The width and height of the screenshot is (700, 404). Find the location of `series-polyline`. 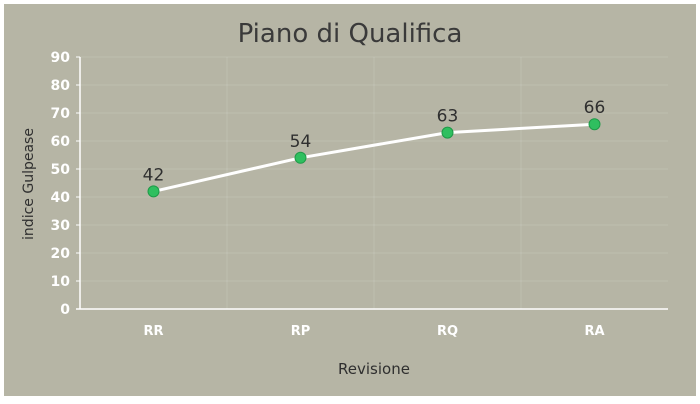

series-polyline is located at coordinates (374, 157).